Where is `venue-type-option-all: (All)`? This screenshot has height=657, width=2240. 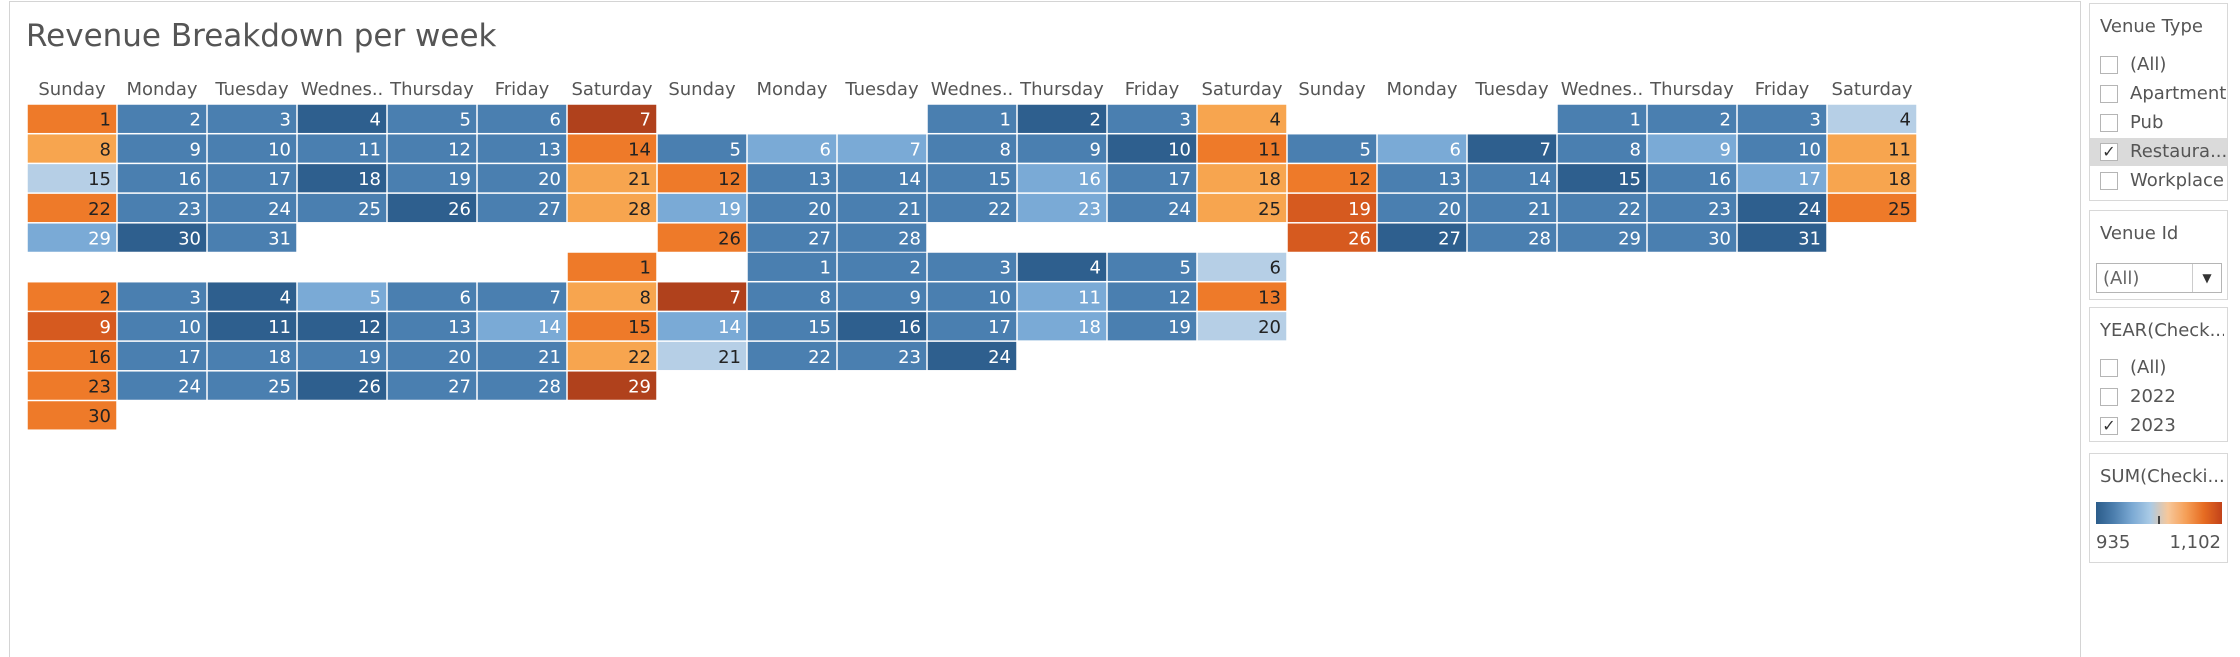 venue-type-option-all: (All) is located at coordinates (2158, 65).